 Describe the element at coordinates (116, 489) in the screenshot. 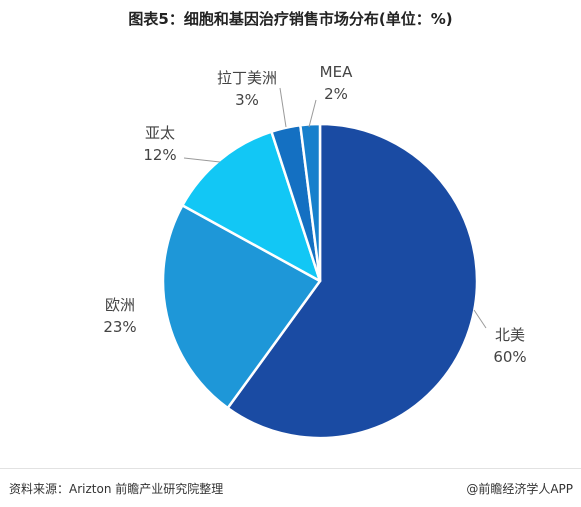

I see `source-note: 资料来源：Arizton 前瞻产业研究院整理` at that location.